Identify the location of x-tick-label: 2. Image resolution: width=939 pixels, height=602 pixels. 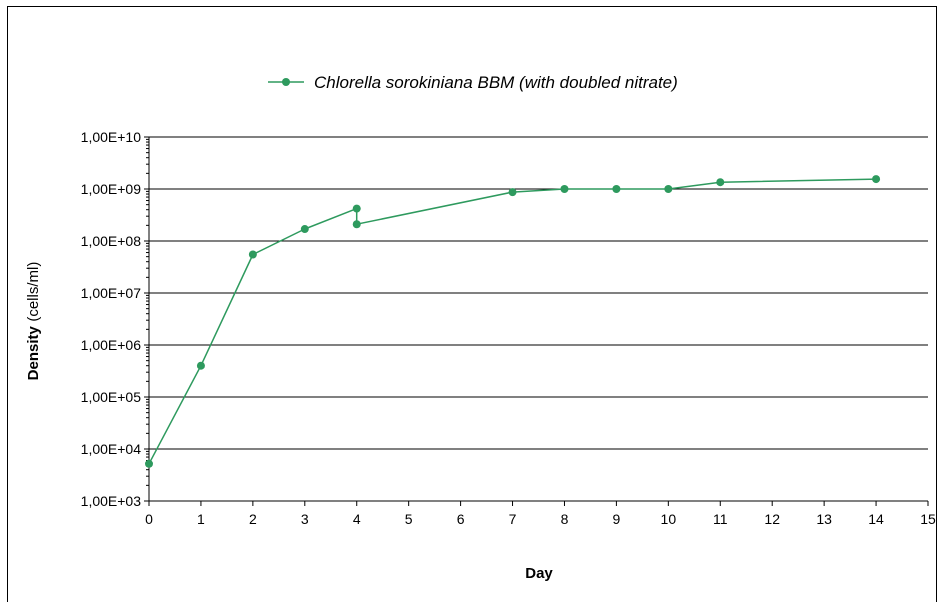
(253, 519).